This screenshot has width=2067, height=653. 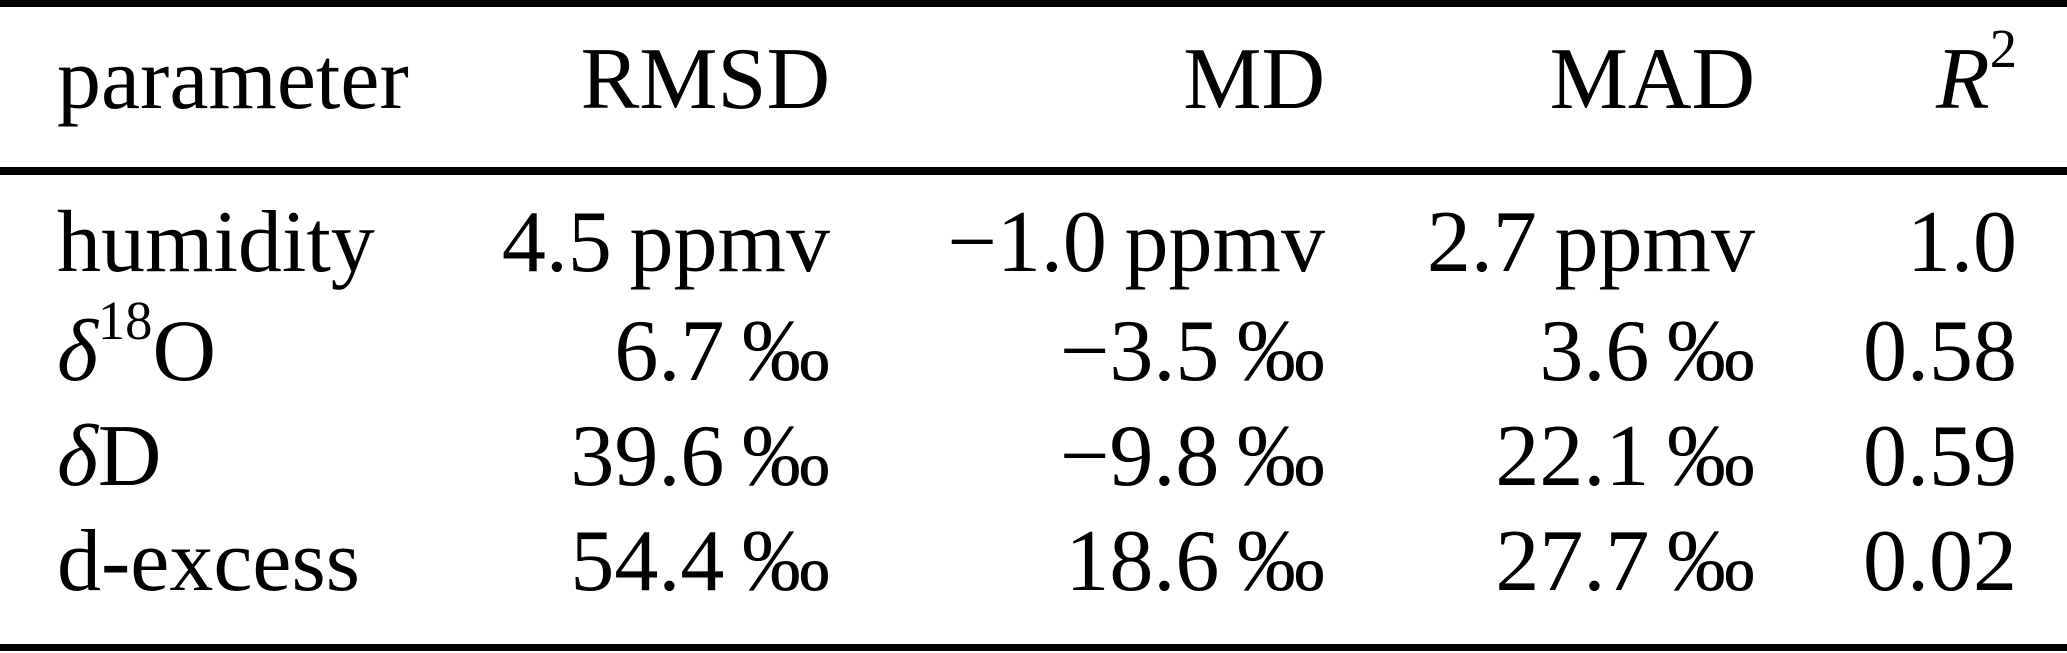 What do you see at coordinates (1590, 242) in the screenshot?
I see `cell-mad: 2.7 ppmv` at bounding box center [1590, 242].